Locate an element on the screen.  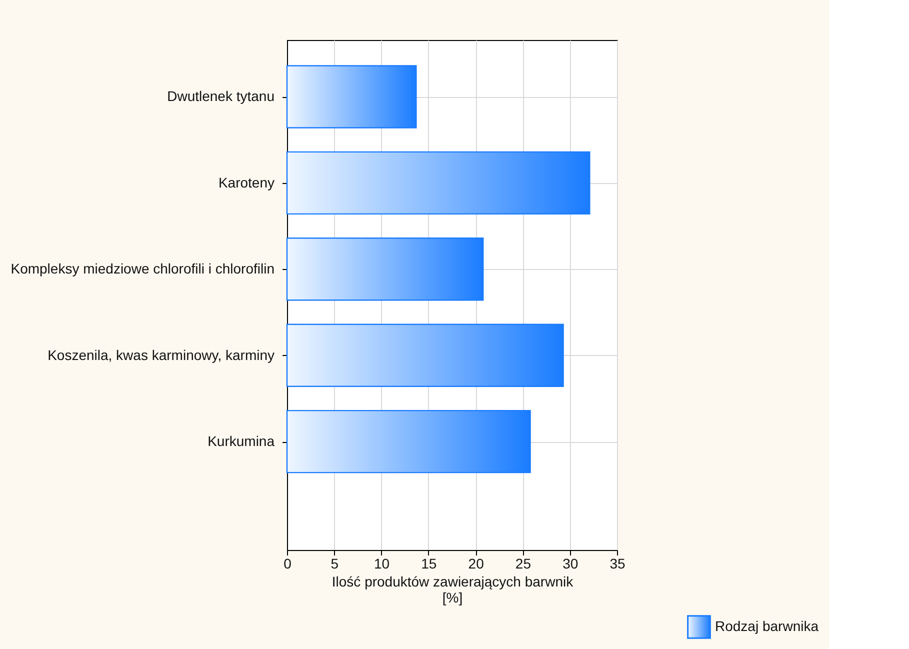
x-tick-label: 0 is located at coordinates (288, 564).